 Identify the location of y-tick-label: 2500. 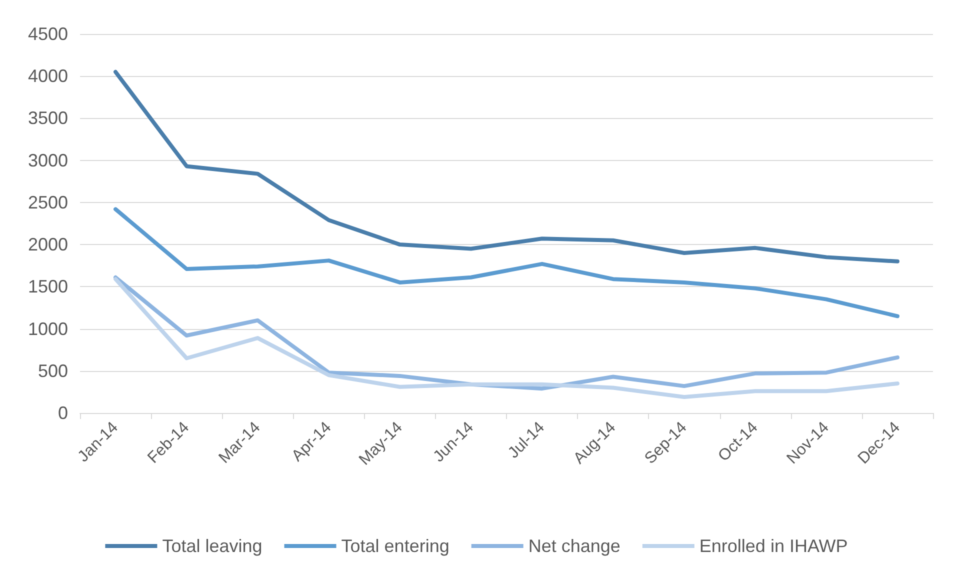
(48, 202).